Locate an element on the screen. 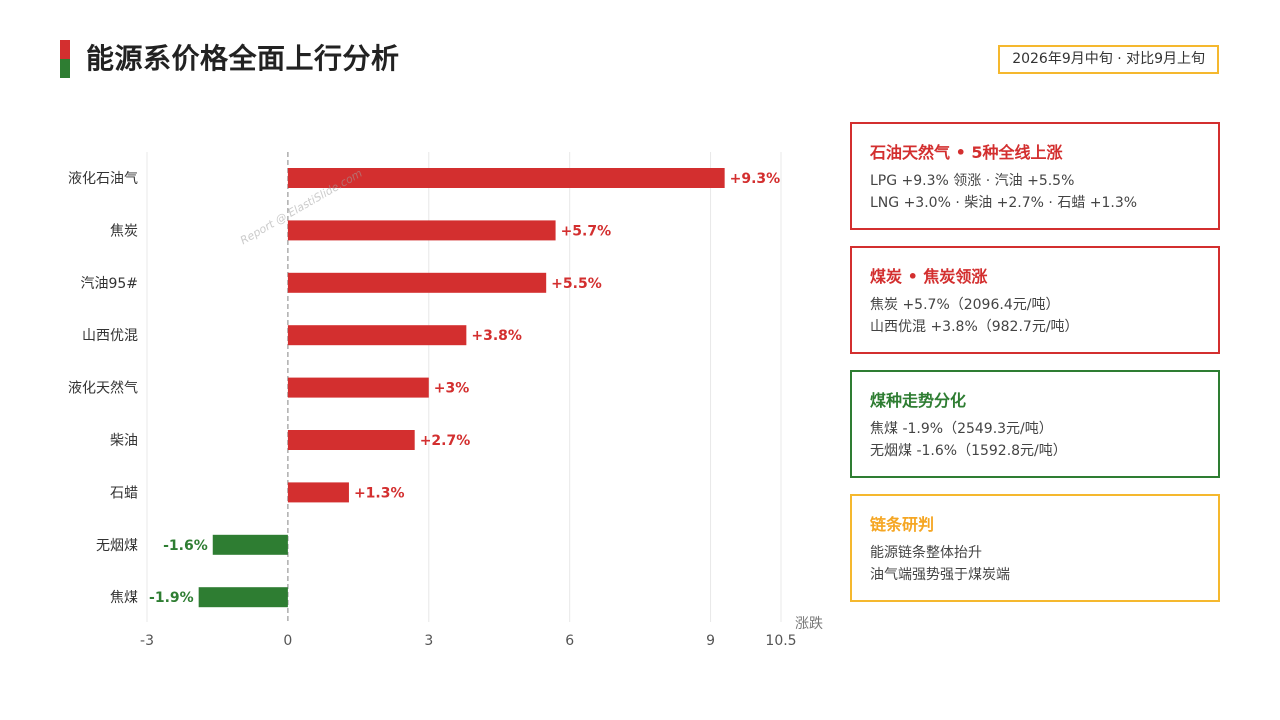  card-line: 无烟煤 -1.6%（1592.8元/吨） is located at coordinates (968, 451).